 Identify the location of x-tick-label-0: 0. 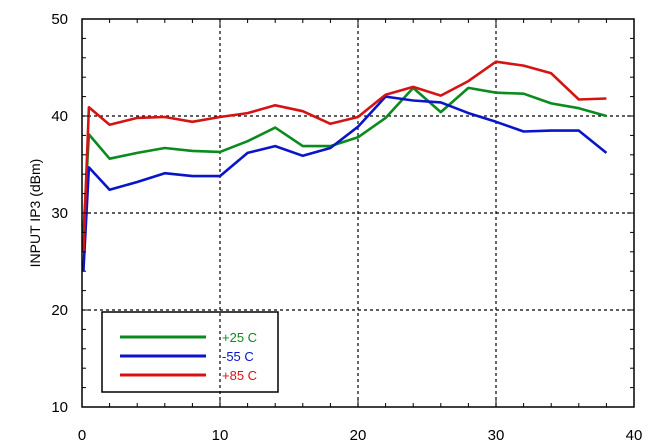
(82, 435).